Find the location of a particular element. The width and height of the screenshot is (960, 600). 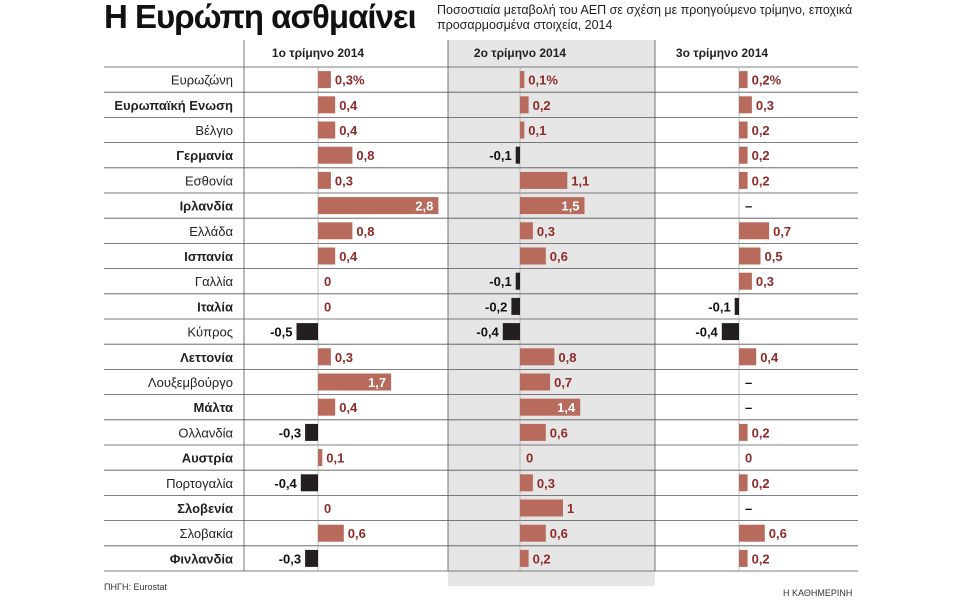

category-label: Ευρωζώνη is located at coordinates (202, 80).